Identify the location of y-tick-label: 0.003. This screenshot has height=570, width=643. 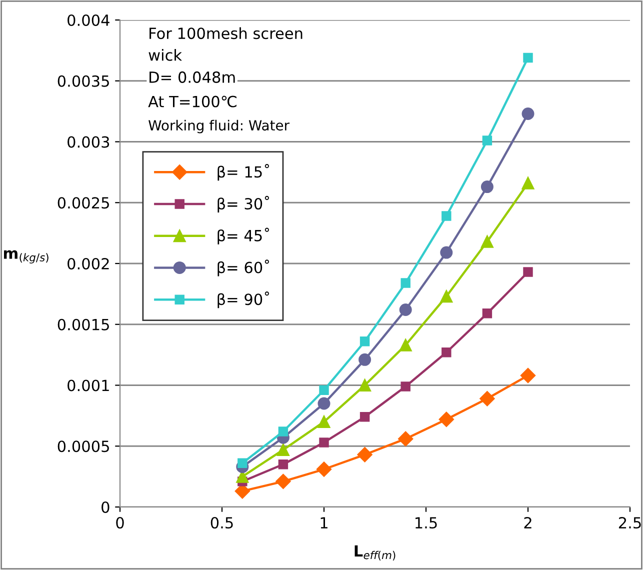
(89, 142).